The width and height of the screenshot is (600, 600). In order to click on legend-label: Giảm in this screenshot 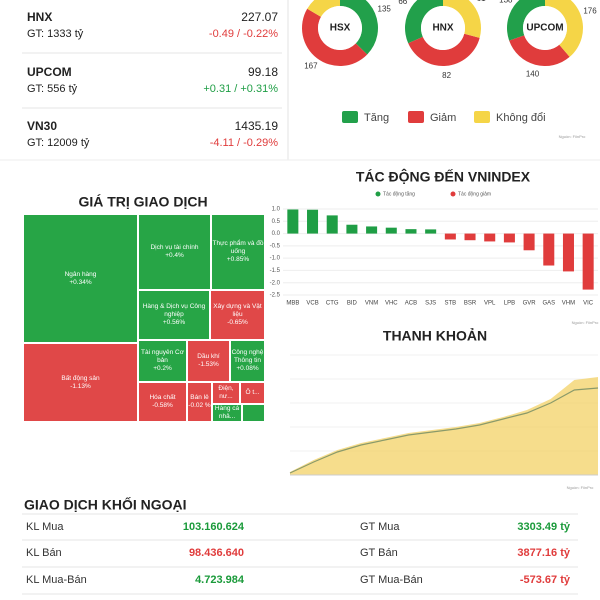, I will do `click(443, 118)`.